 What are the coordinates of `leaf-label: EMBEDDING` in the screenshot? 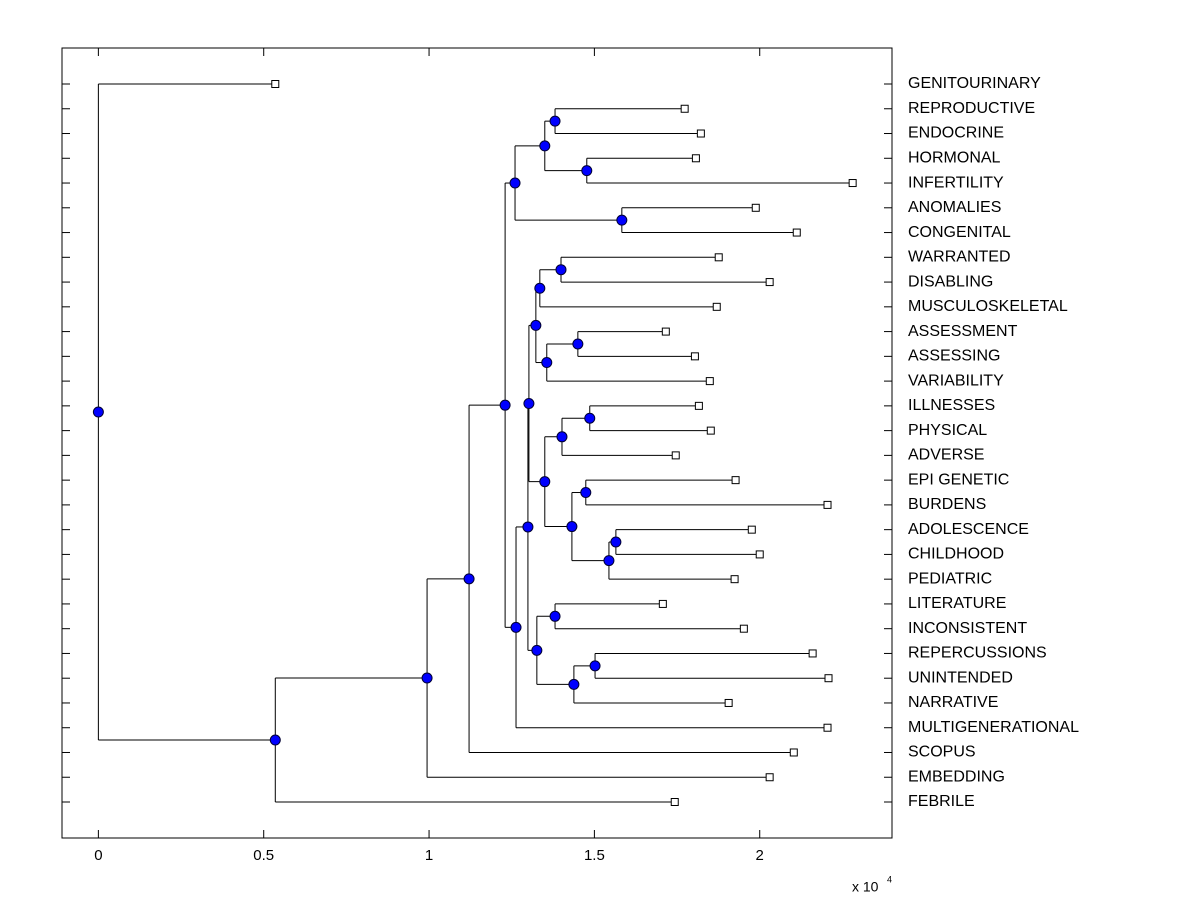 It's located at (956, 776).